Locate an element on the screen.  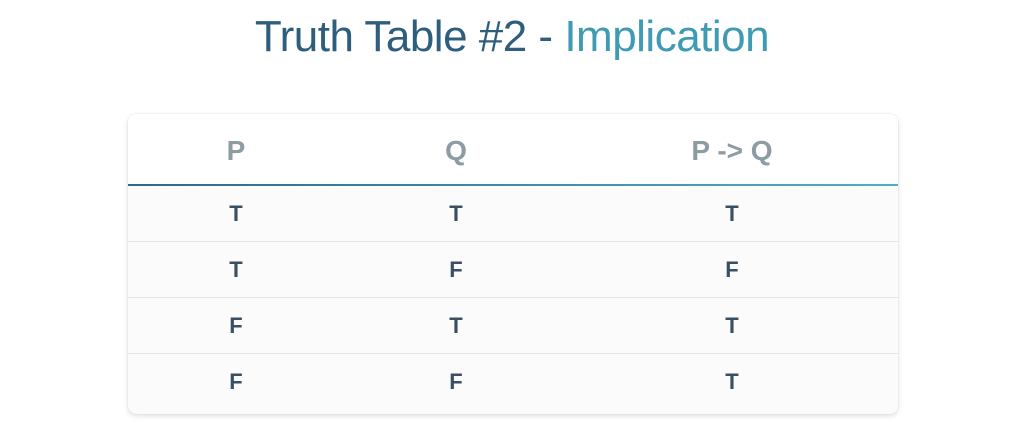
table-row: F T T is located at coordinates (513, 326).